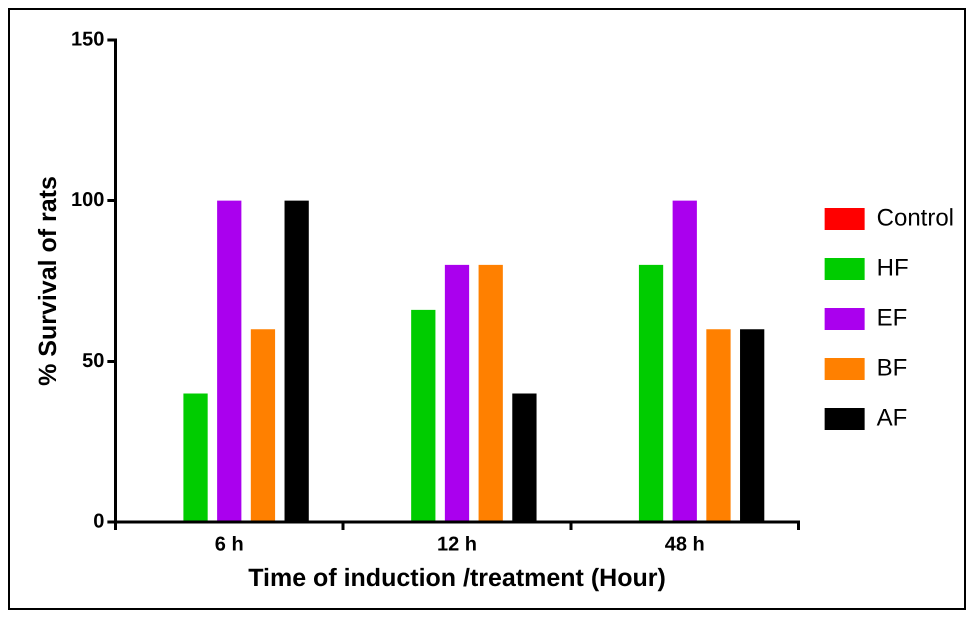  What do you see at coordinates (48, 281) in the screenshot?
I see `y-axis-title: % Survival of rats` at bounding box center [48, 281].